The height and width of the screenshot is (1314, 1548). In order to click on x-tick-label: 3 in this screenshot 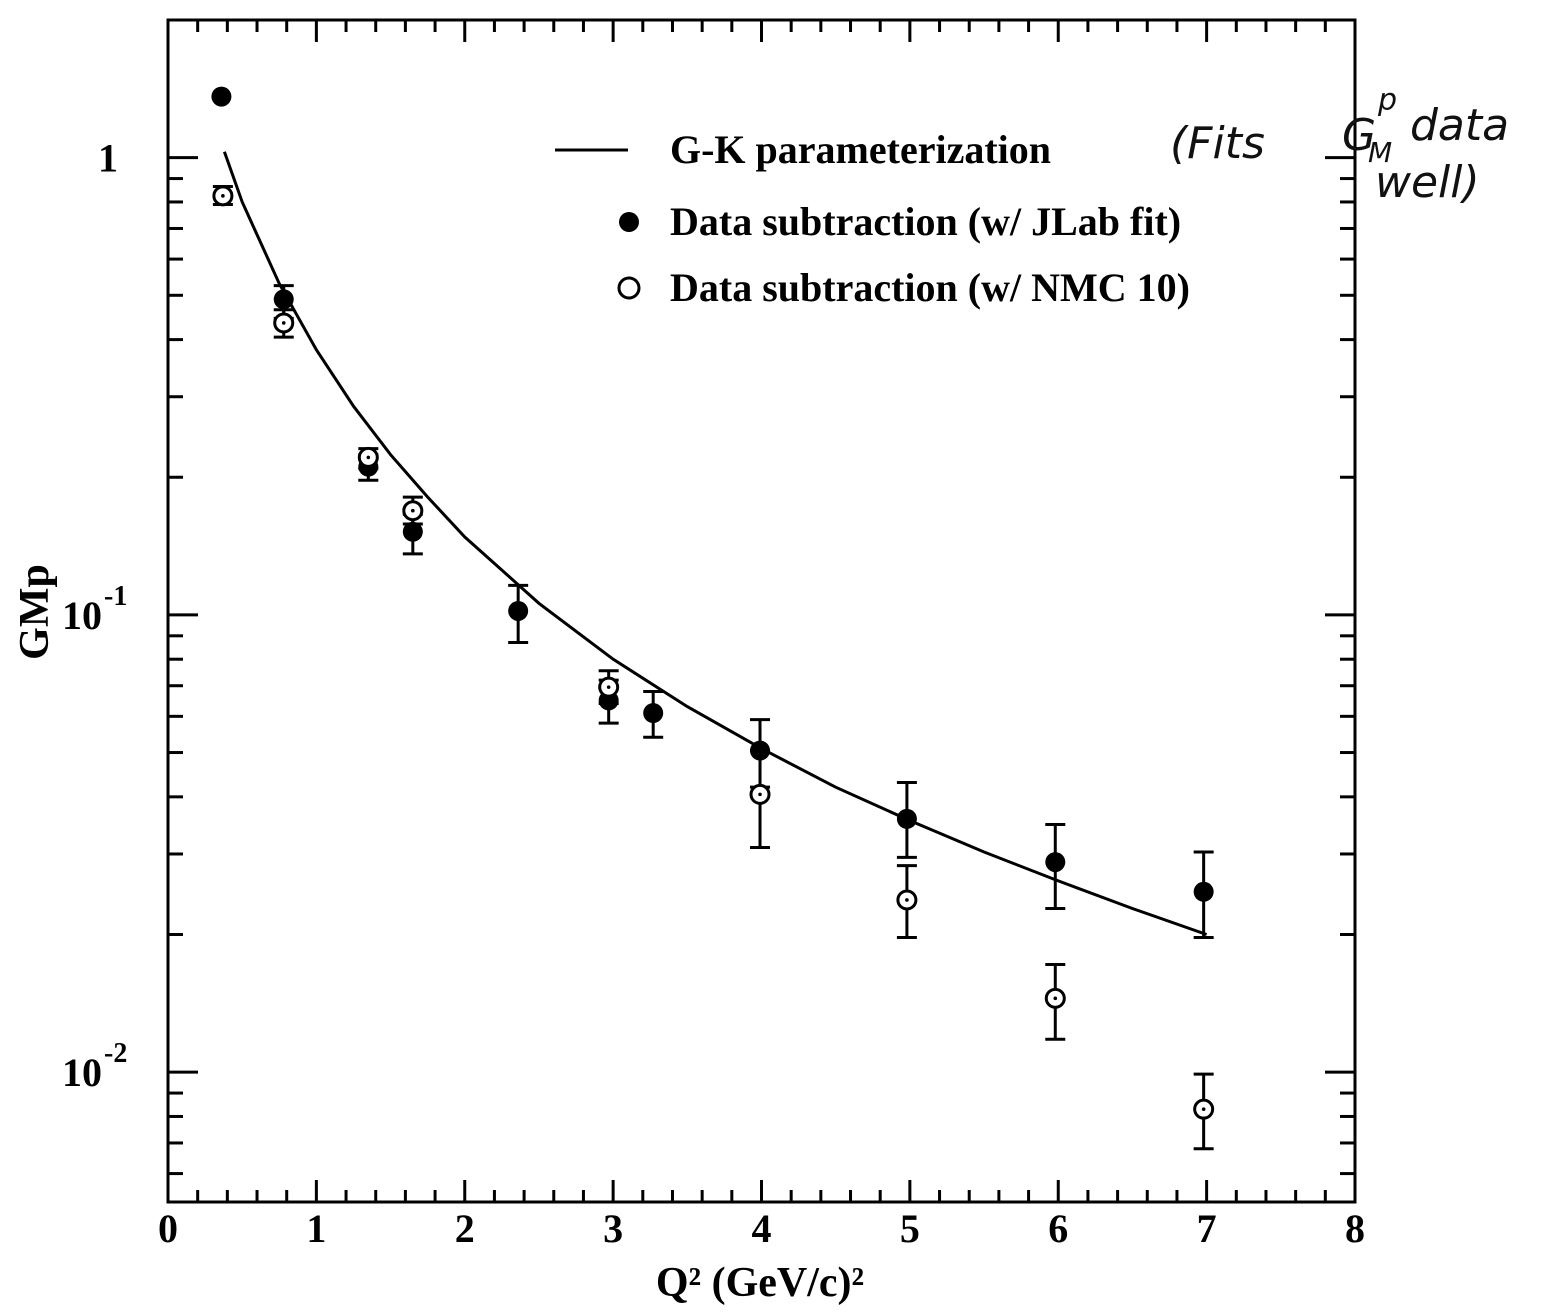, I will do `click(613, 1228)`.